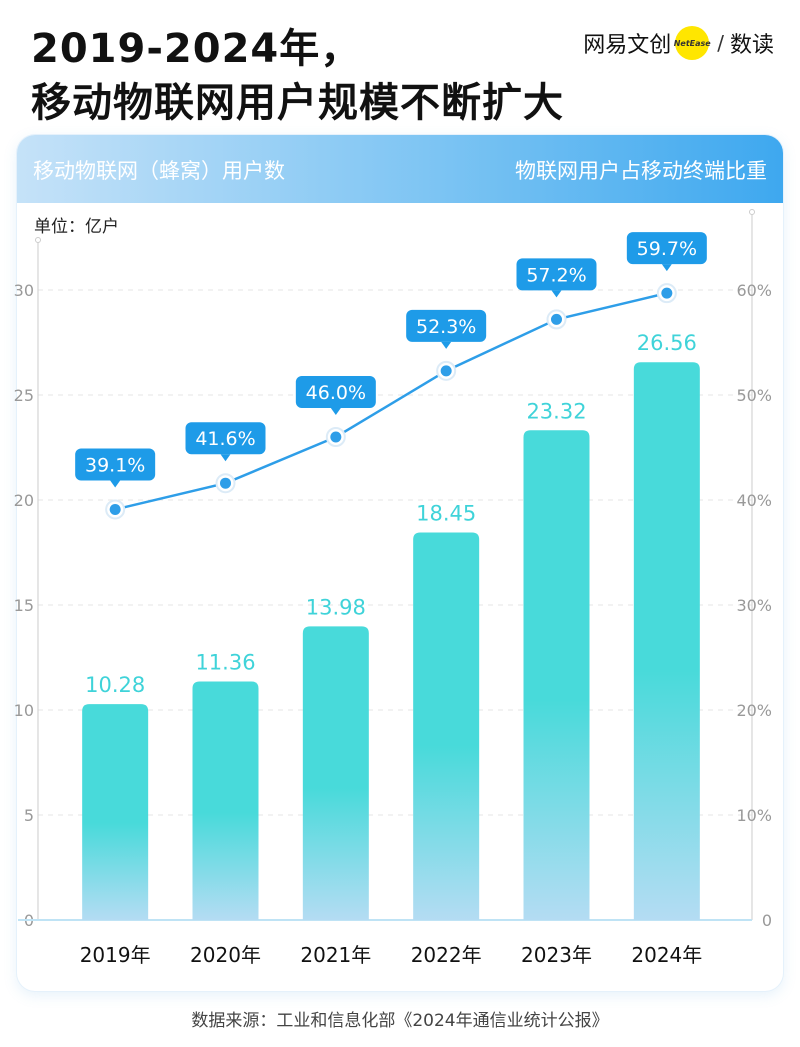 The image size is (800, 1047). Describe the element at coordinates (24, 605) in the screenshot. I see `left-tick-label: 15` at that location.